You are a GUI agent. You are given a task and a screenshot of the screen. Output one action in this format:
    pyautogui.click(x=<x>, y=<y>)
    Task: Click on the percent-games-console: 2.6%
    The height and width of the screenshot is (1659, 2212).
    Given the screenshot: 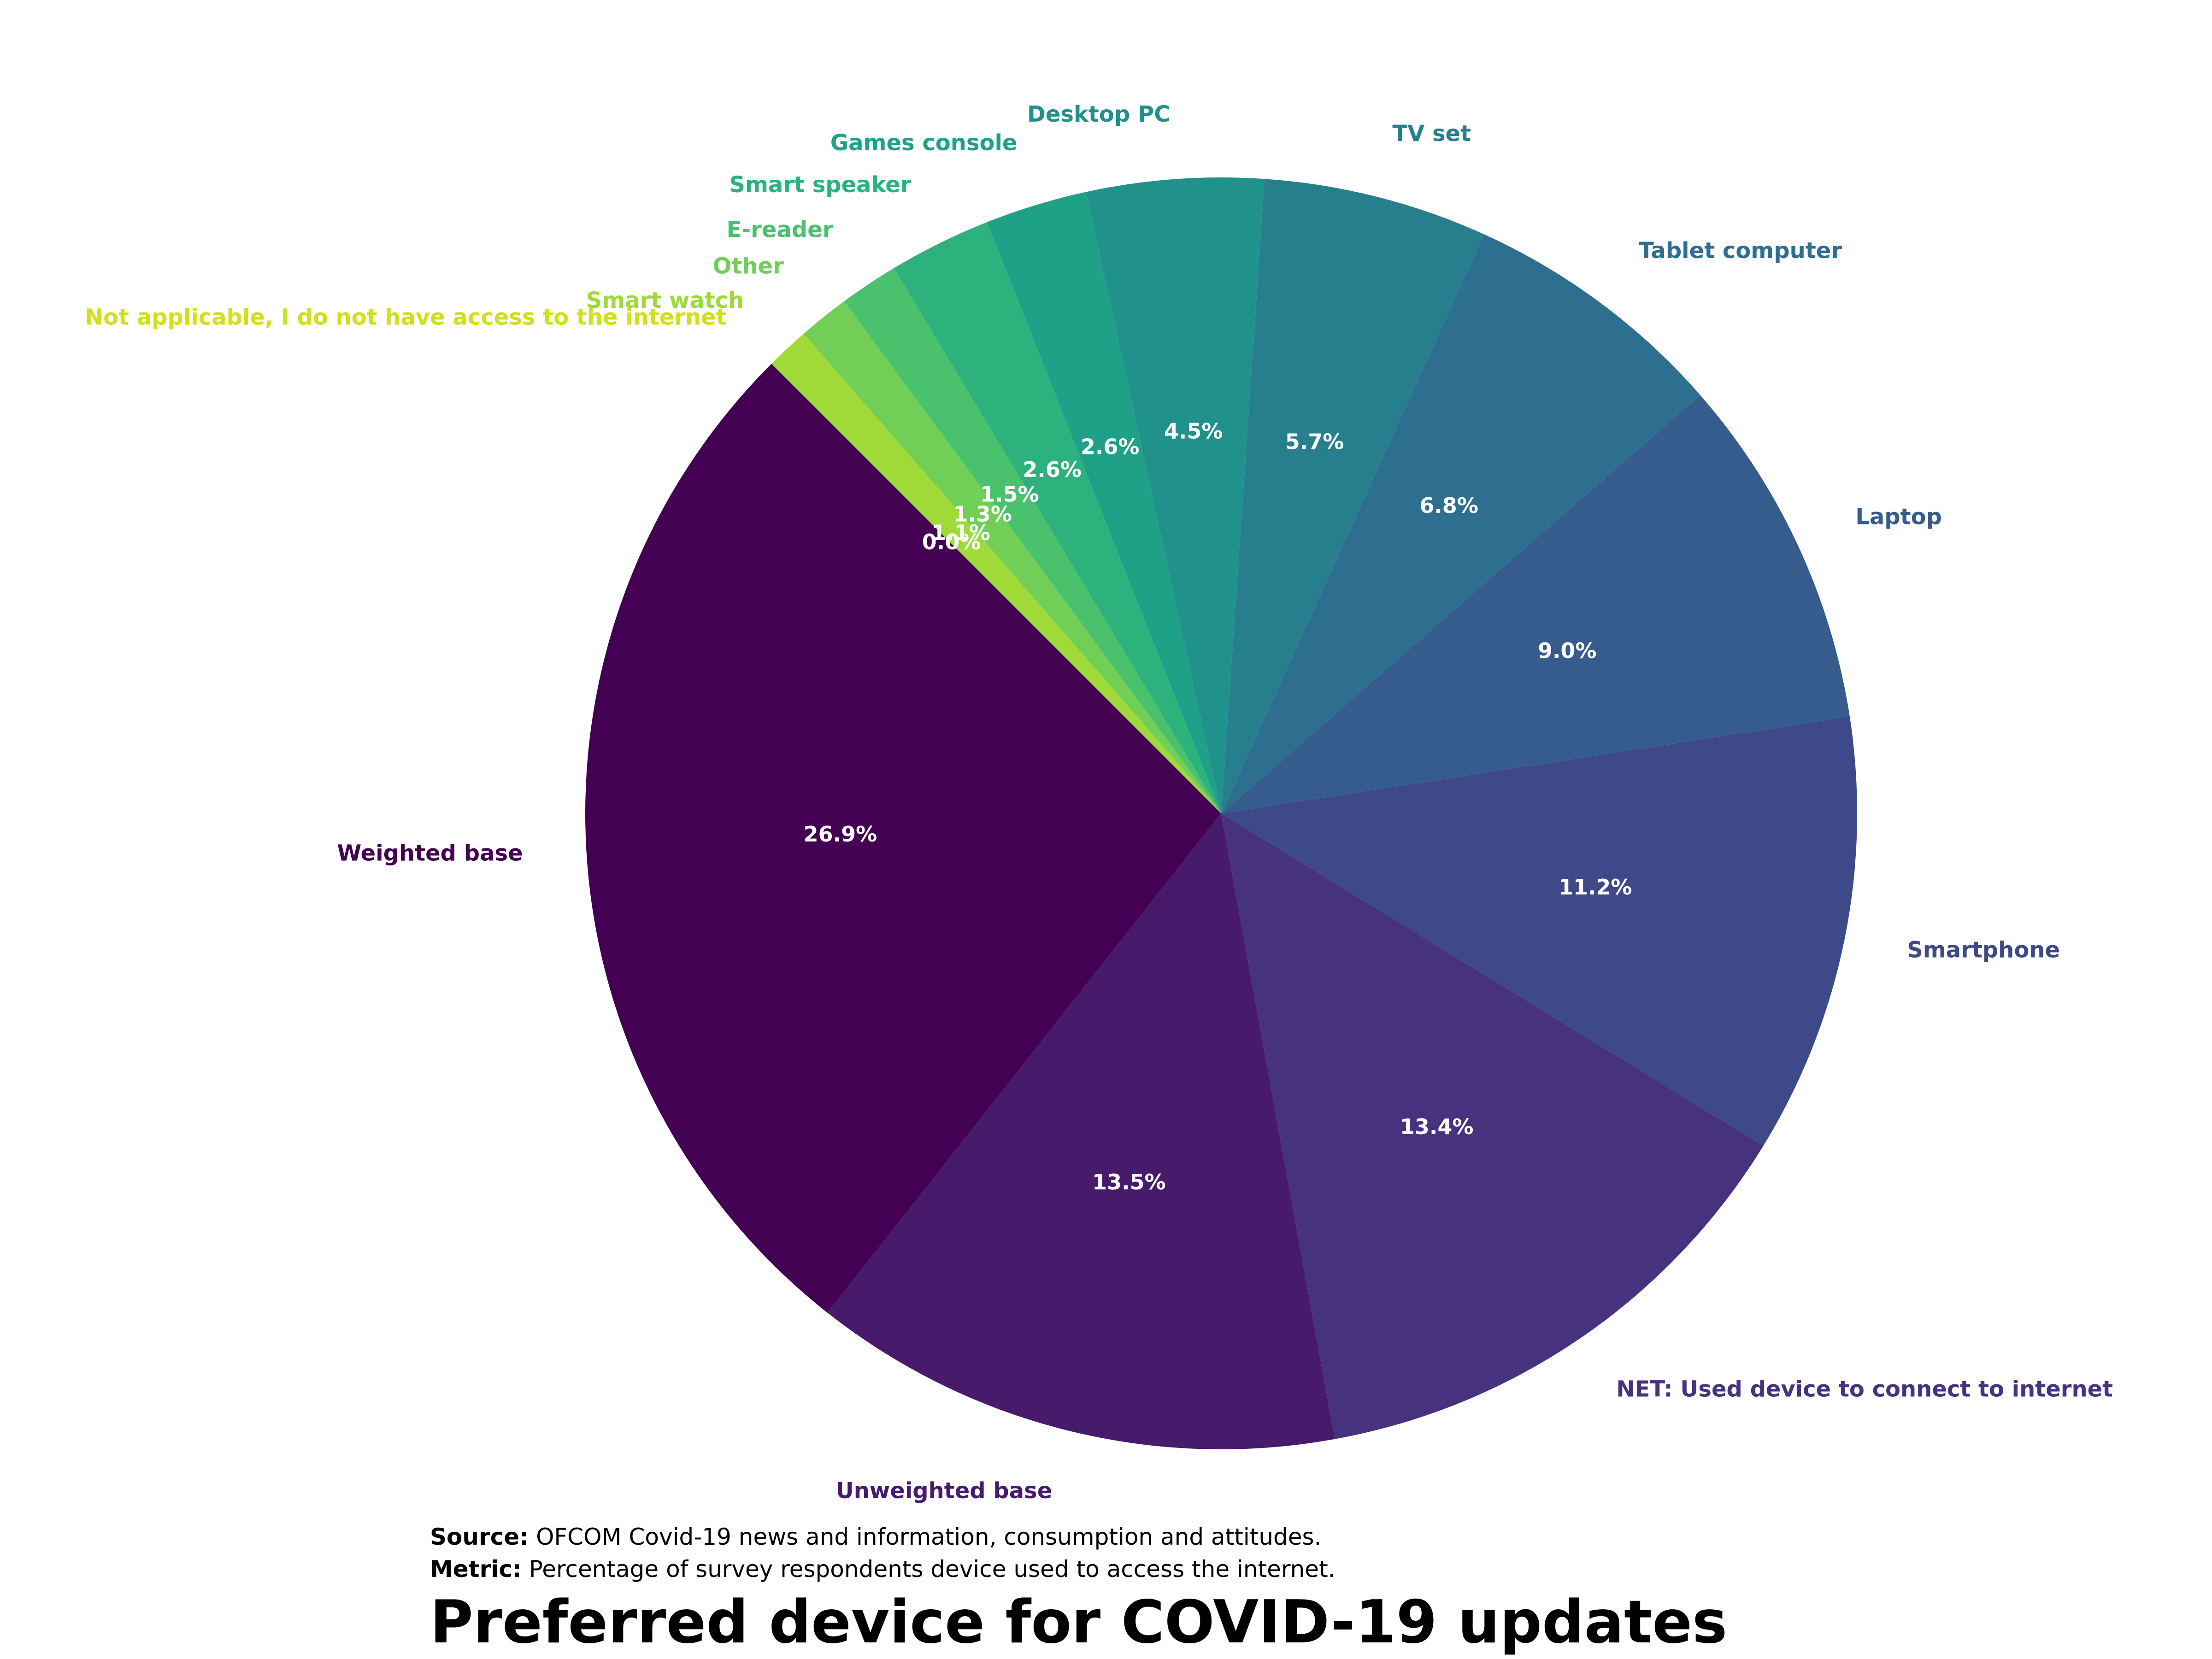 What is the action you would take?
    pyautogui.click(x=1110, y=446)
    